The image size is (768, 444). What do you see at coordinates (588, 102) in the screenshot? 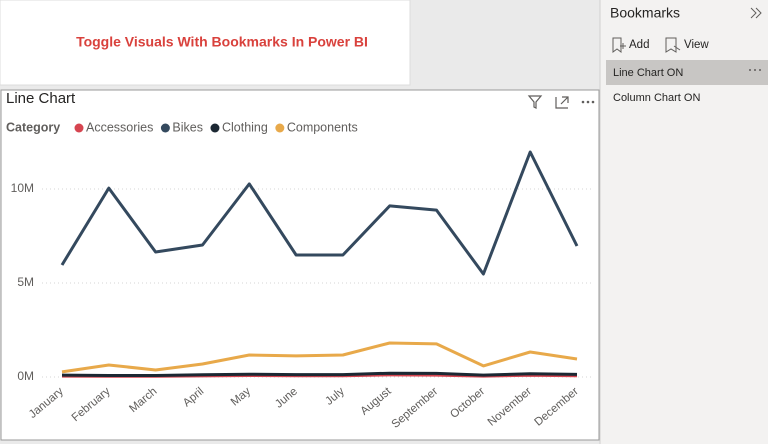
I see `more-options-icon` at bounding box center [588, 102].